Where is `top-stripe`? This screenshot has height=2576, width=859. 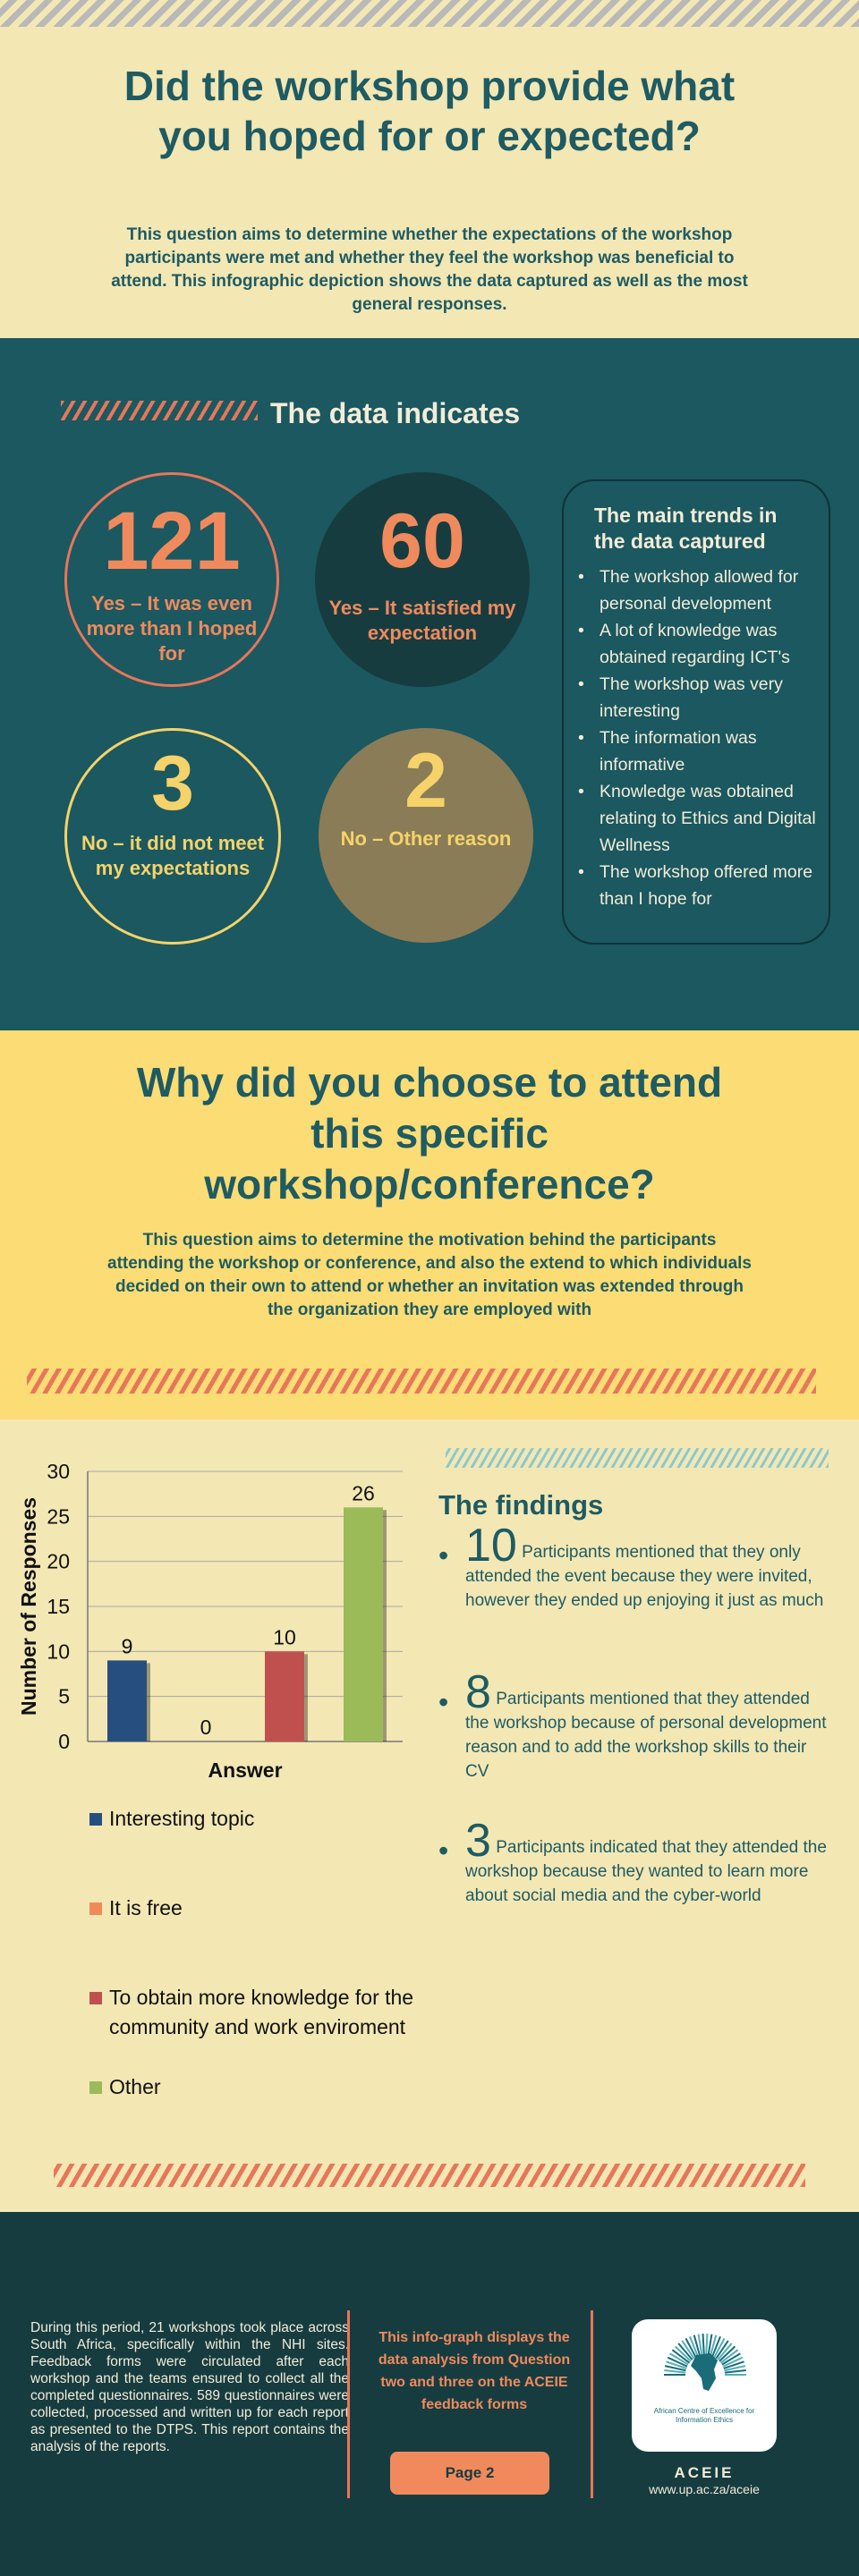 top-stripe is located at coordinates (429, 13).